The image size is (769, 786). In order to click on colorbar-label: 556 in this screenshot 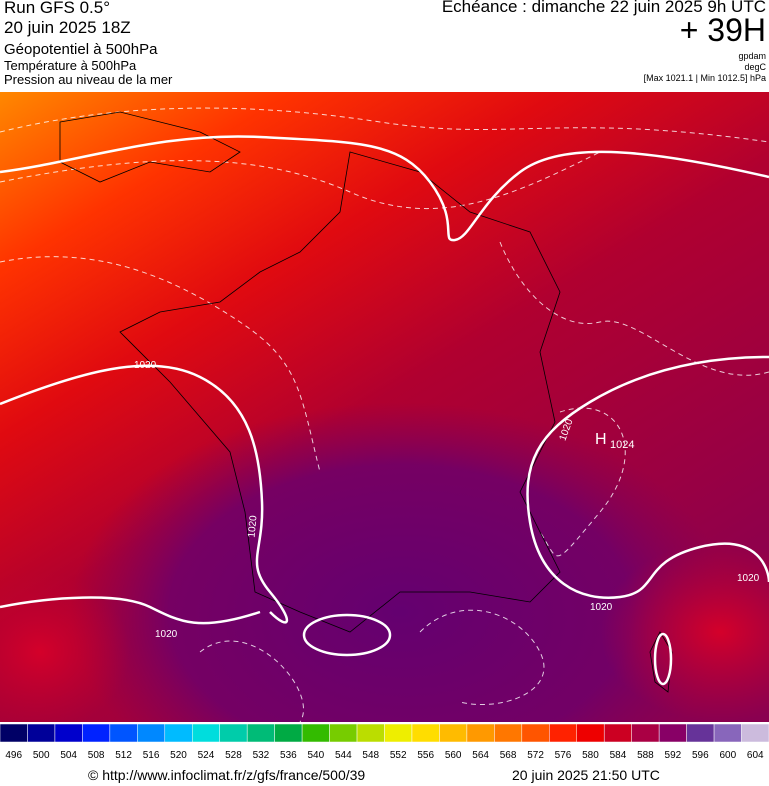, I will do `click(425, 755)`.